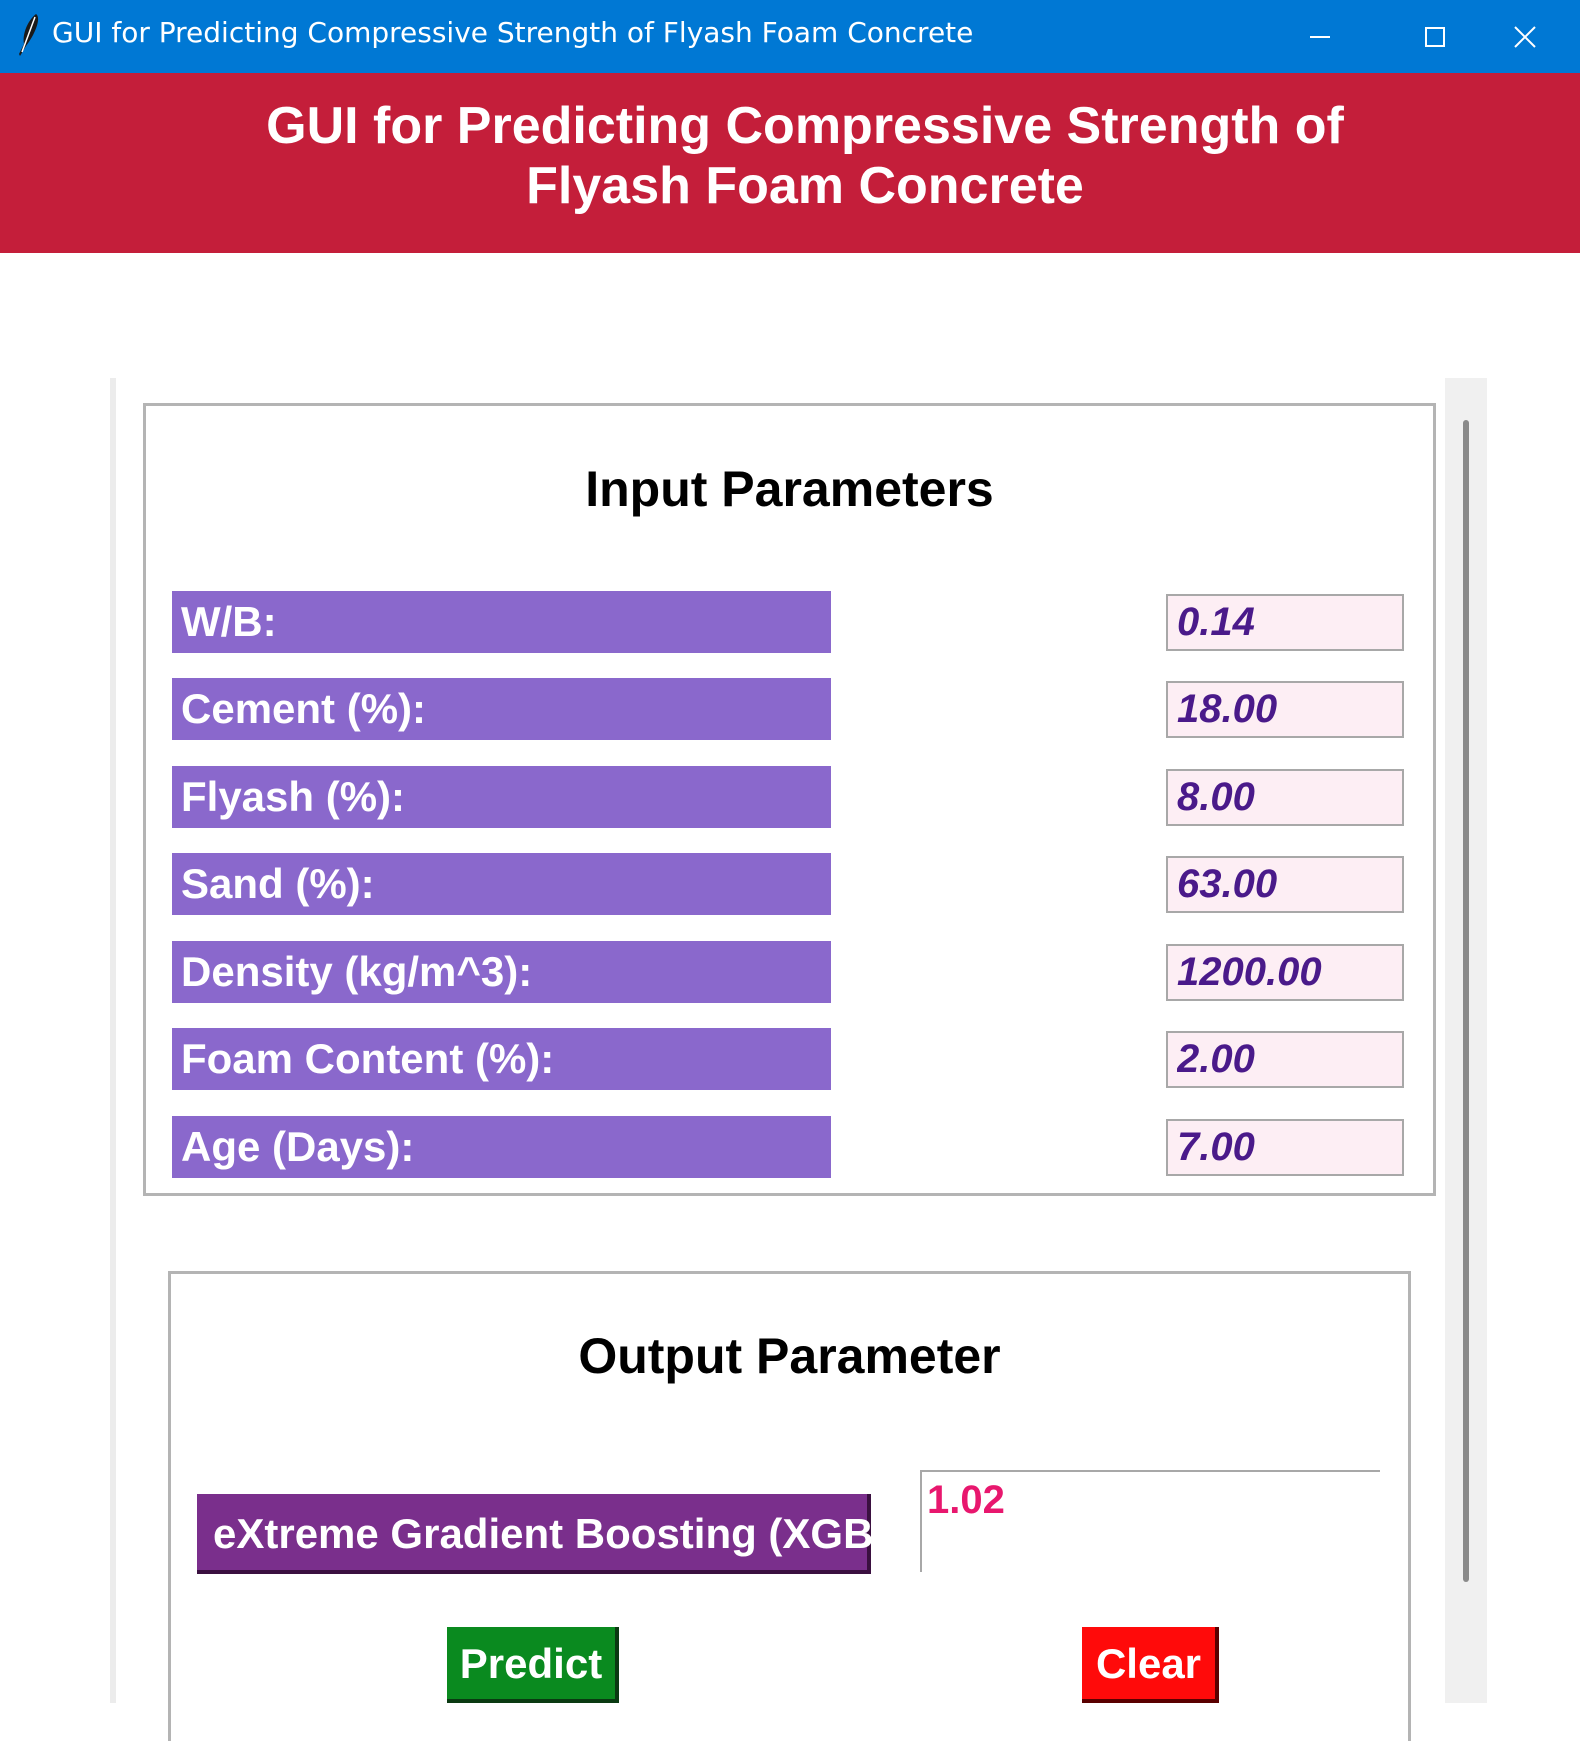  What do you see at coordinates (966, 1500) in the screenshot?
I see `result-value: 1.02` at bounding box center [966, 1500].